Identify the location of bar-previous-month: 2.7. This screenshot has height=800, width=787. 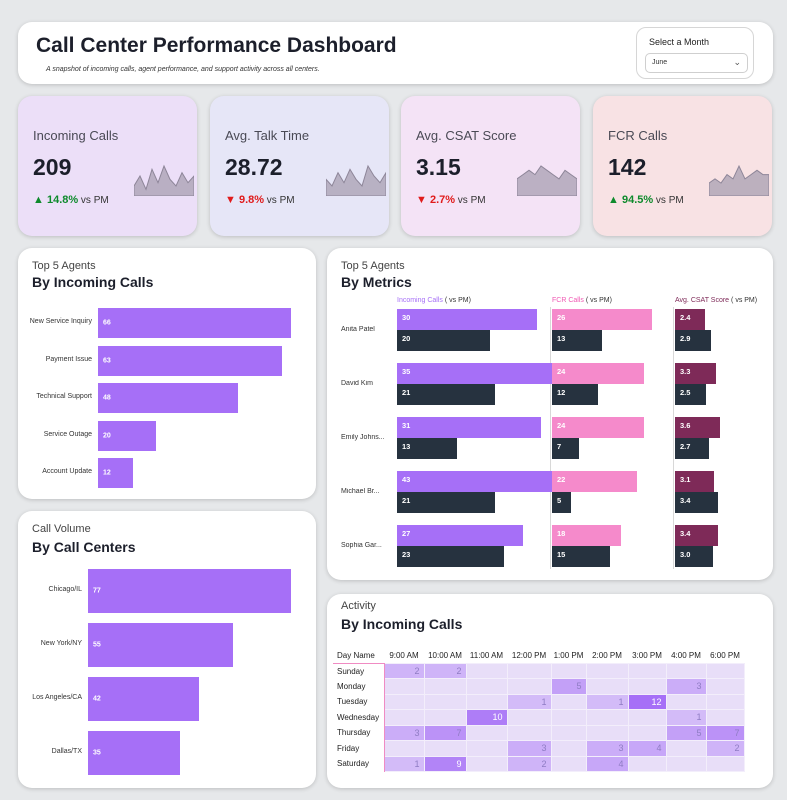
(692, 448).